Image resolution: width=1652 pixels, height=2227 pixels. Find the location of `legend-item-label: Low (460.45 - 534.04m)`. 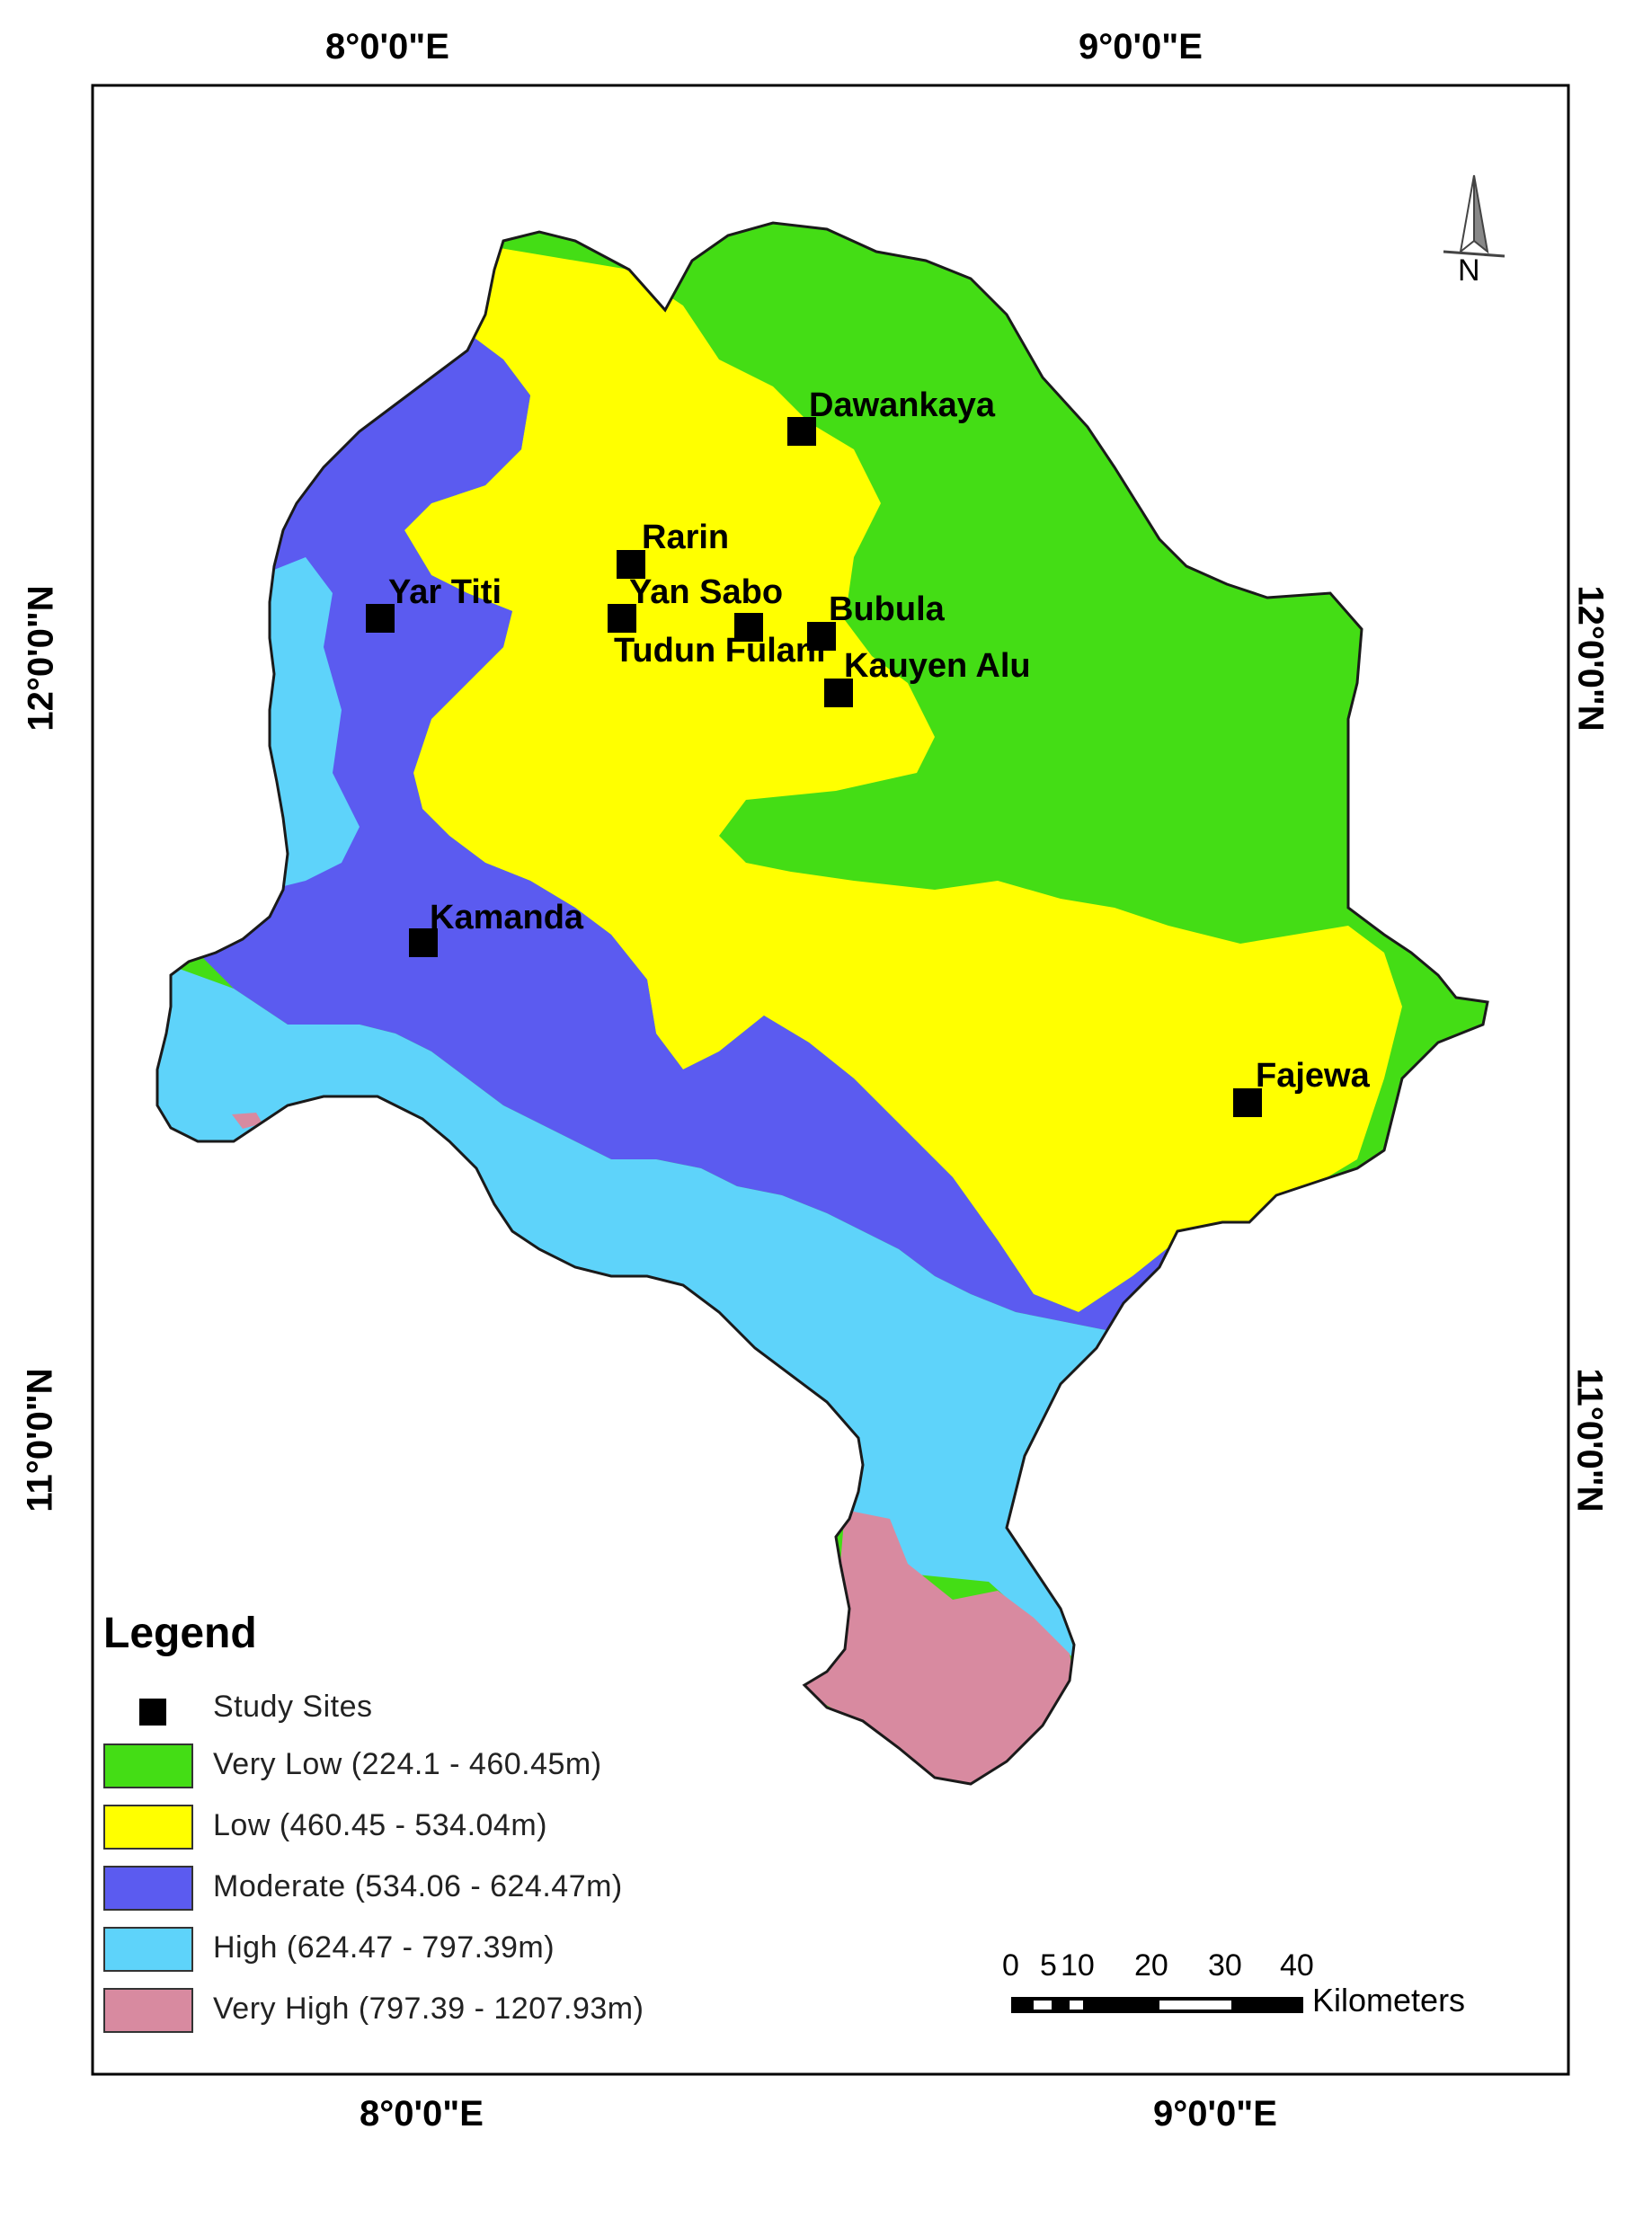

legend-item-label: Low (460.45 - 534.04m) is located at coordinates (380, 1825).